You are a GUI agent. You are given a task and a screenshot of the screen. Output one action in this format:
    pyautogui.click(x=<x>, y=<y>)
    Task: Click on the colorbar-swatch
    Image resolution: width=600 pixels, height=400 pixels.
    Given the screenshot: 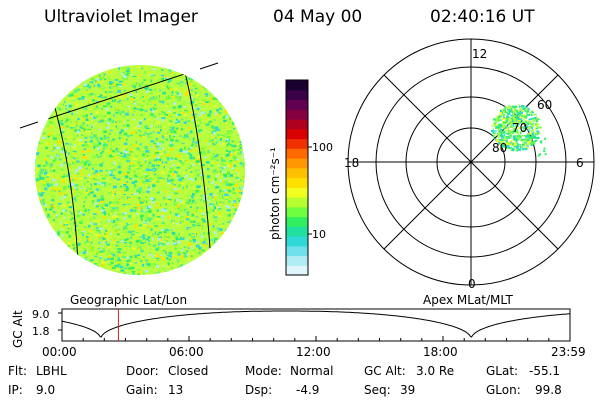 What is the action you would take?
    pyautogui.click(x=297, y=221)
    